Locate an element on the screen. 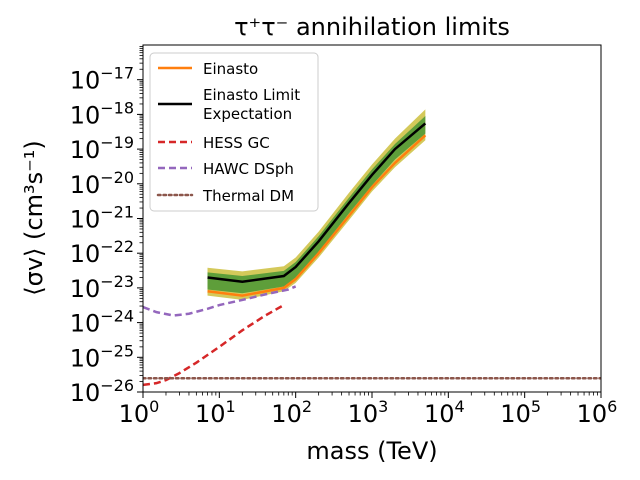 The width and height of the screenshot is (640, 480). x-tick-label: 103 is located at coordinates (368, 412).